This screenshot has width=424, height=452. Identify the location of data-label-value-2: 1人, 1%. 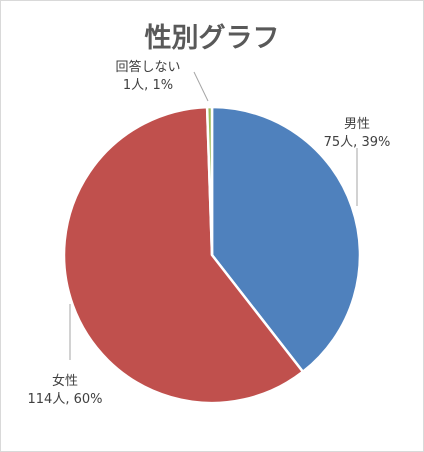
(148, 85).